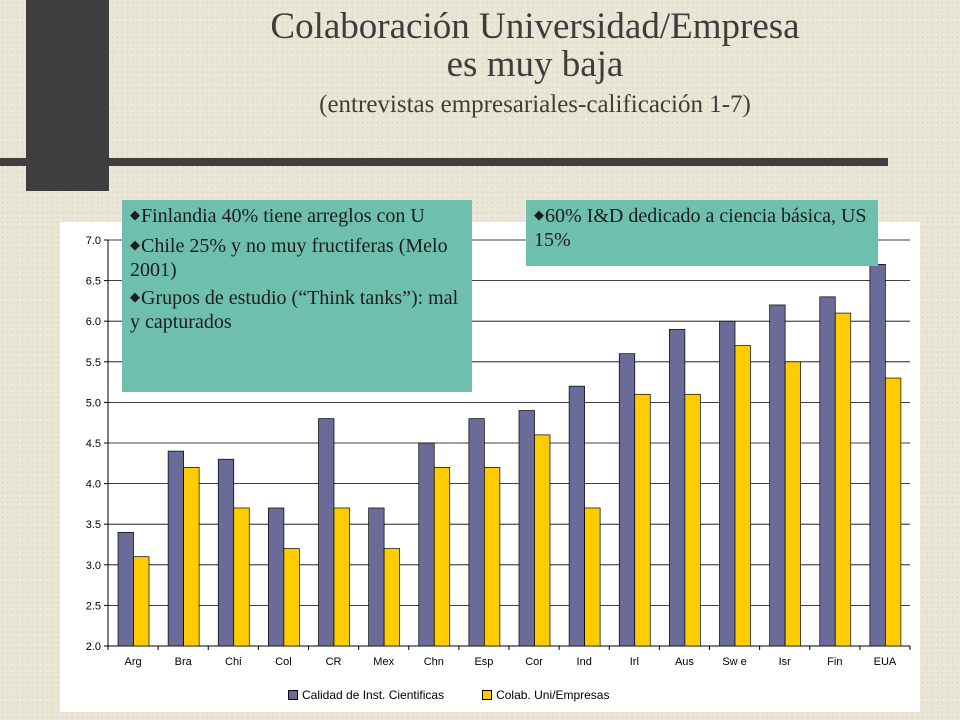  I want to click on decorative-rule, so click(444, 162).